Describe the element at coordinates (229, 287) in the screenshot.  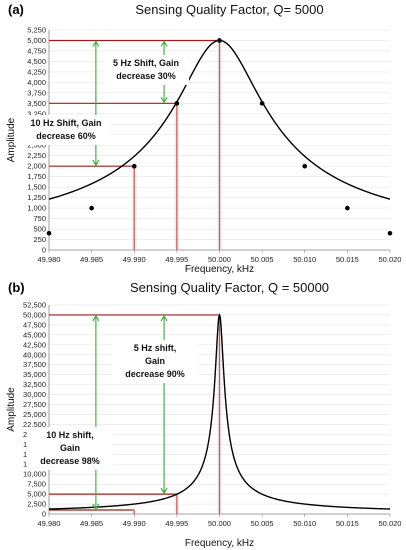
I see `chart-title: Sensing Quality Factor, Q = 50000` at that location.